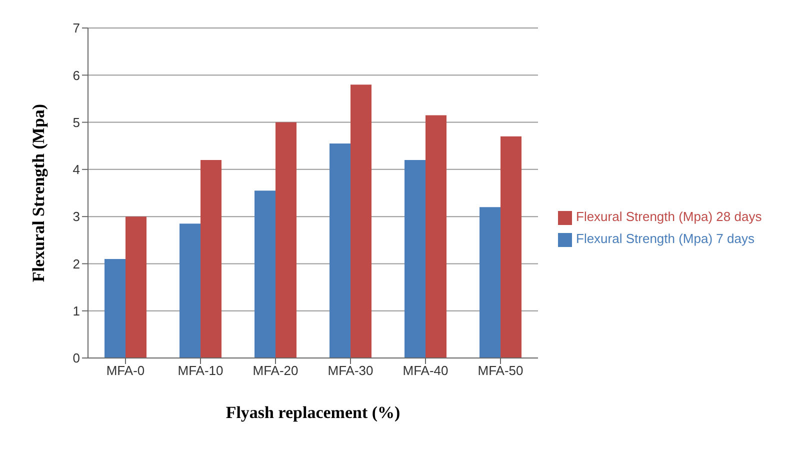 The image size is (806, 455). What do you see at coordinates (125, 370) in the screenshot?
I see `x-tick-label: MFA-0` at bounding box center [125, 370].